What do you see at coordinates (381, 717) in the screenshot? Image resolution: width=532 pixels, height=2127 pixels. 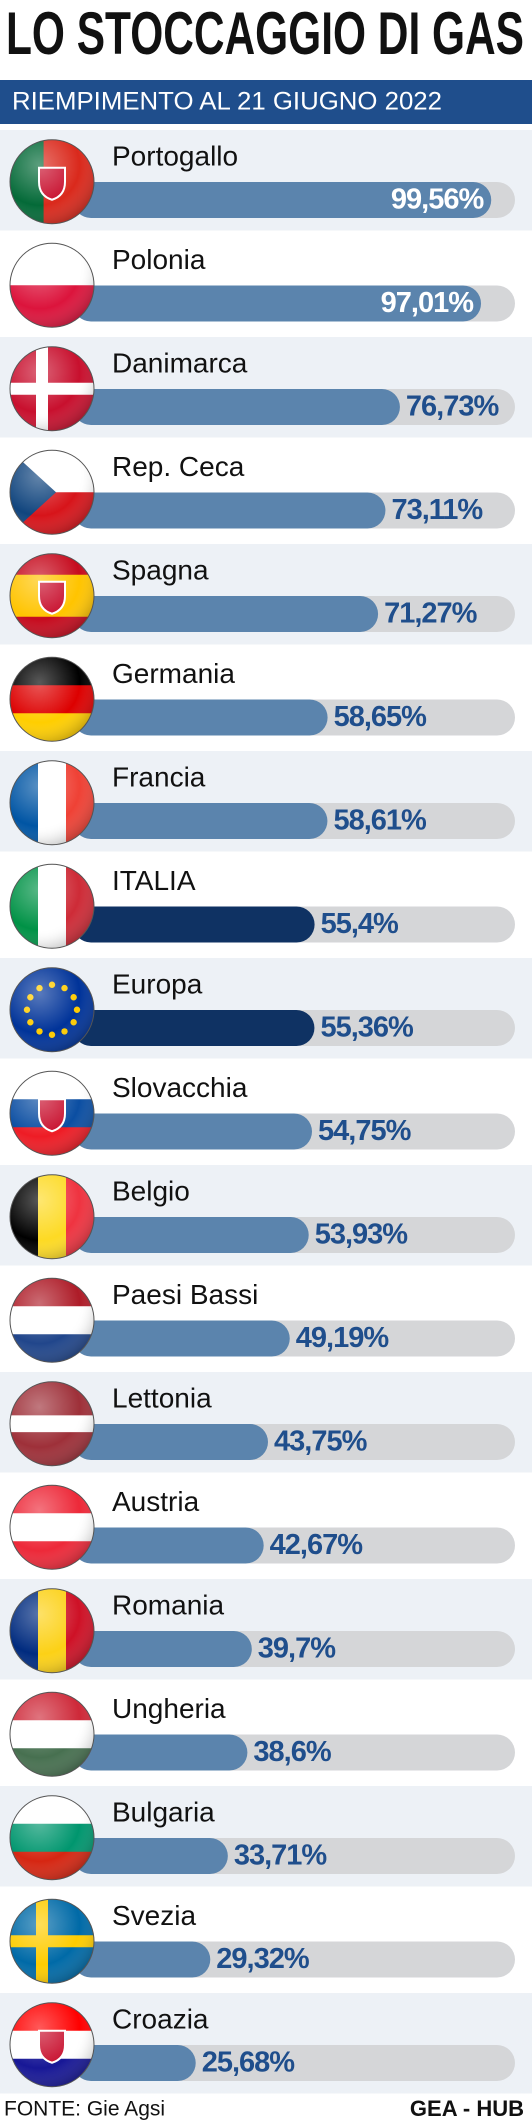 I see `value-label: 58,65%` at bounding box center [381, 717].